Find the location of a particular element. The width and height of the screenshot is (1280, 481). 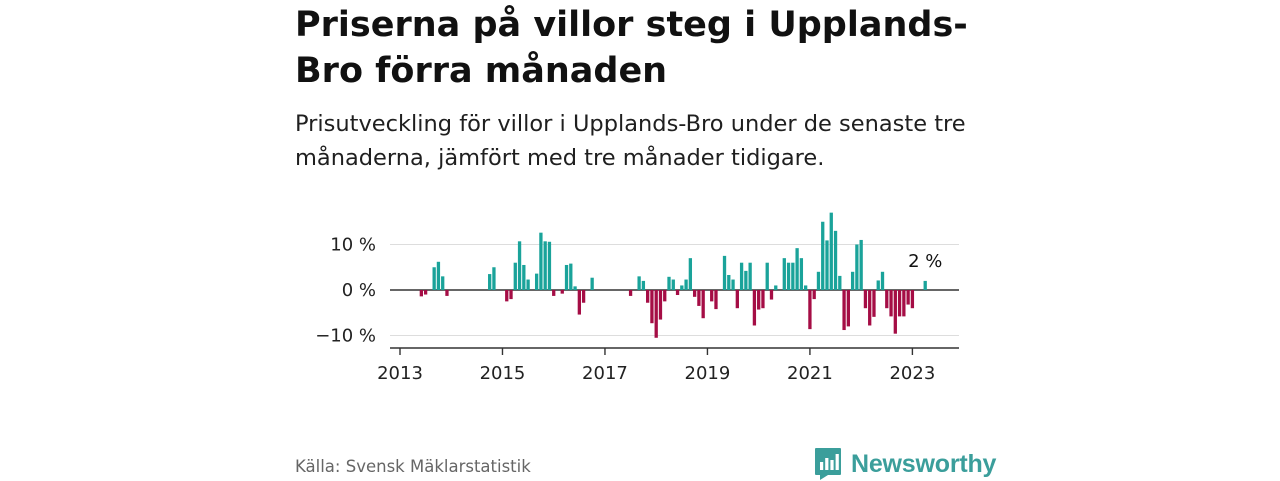

brand-name: Newsworthy is located at coordinates (924, 463).